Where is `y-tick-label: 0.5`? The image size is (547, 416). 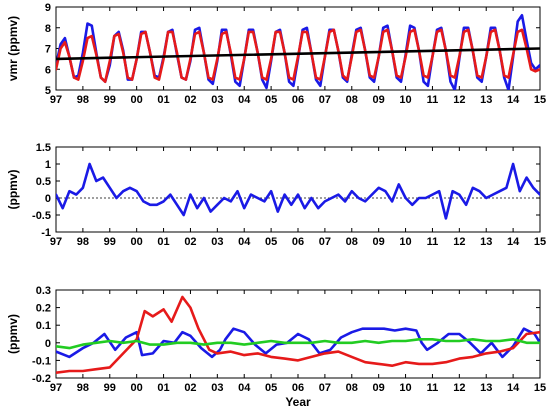
y-tick-label: 0.5 is located at coordinates (43, 182).